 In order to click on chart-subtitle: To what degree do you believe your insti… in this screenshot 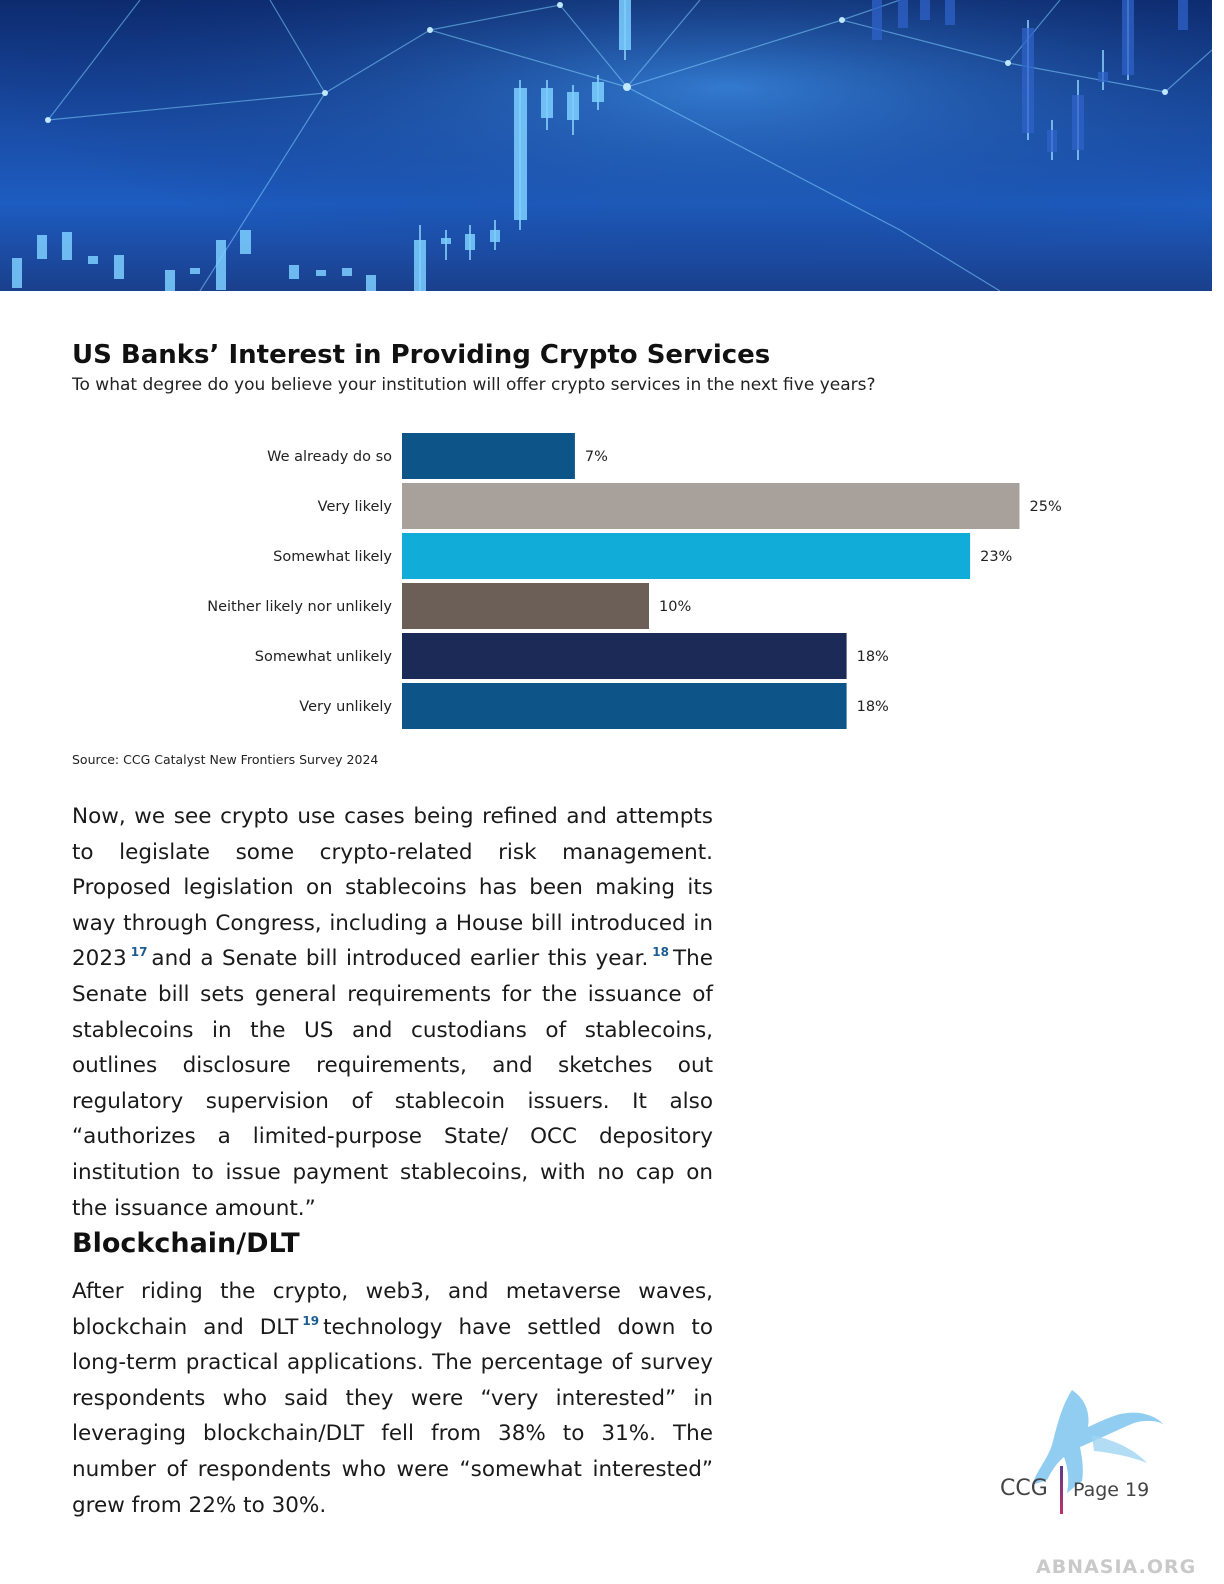, I will do `click(474, 385)`.